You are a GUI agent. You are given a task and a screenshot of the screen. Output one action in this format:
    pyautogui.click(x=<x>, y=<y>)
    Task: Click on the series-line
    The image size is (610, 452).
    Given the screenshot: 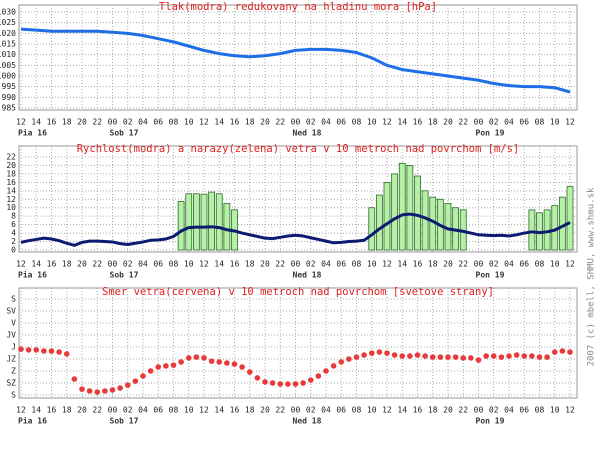 What is the action you would take?
    pyautogui.click(x=295, y=60)
    